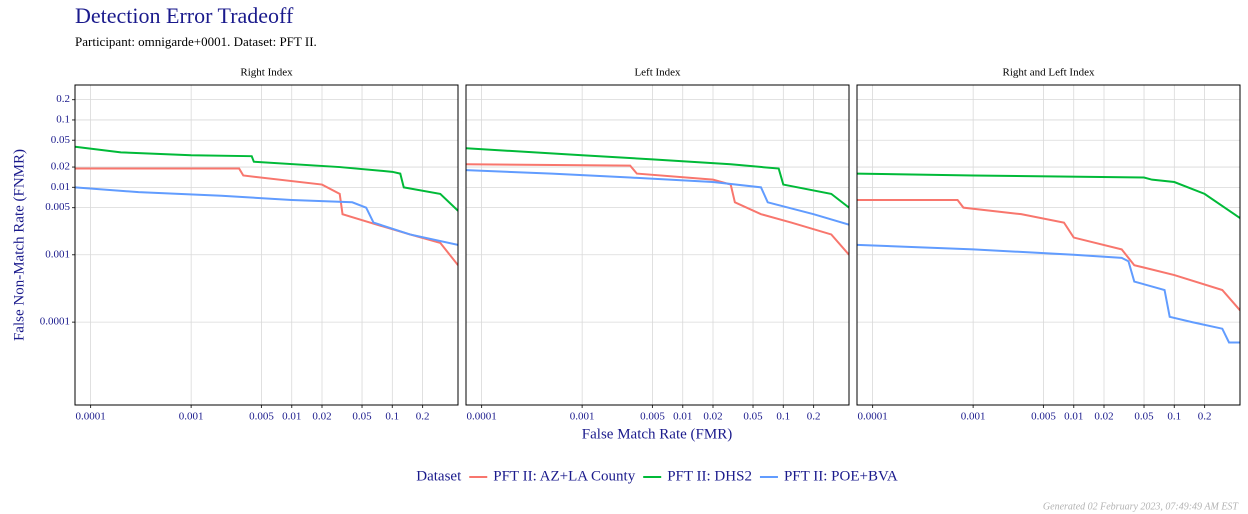  What do you see at coordinates (19, 245) in the screenshot?
I see `y-axis-label: False Non-Match Rate (FNMR)` at bounding box center [19, 245].